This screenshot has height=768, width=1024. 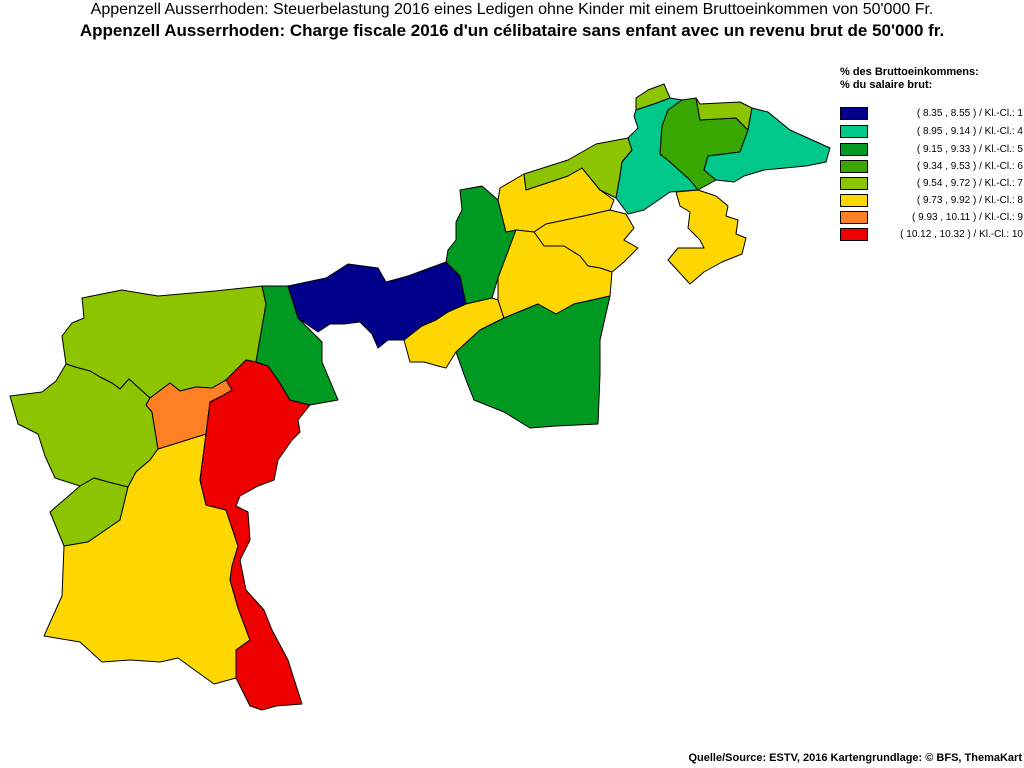 I want to click on legend-label: ( 9.15 , 9.33 ) / Kl.-Cl.: 5, so click(x=969, y=149).